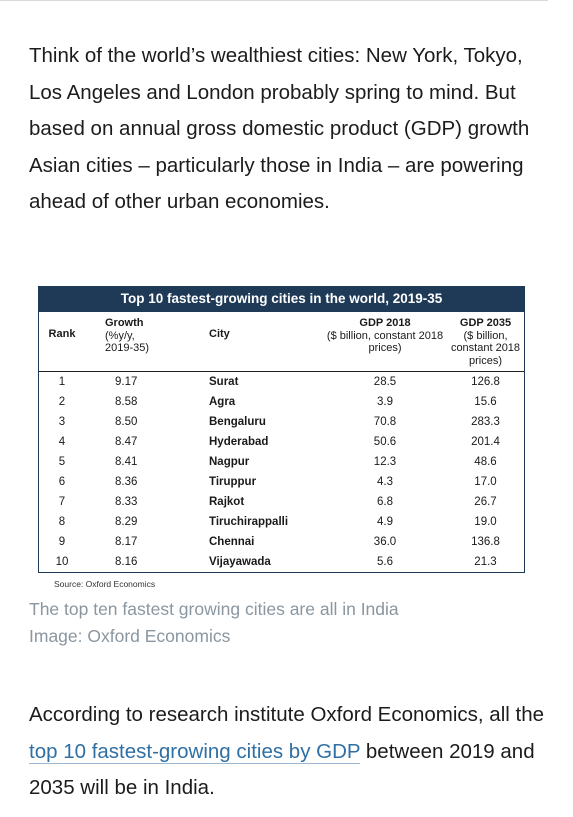  Describe the element at coordinates (130, 636) in the screenshot. I see `caption-credit: Image: Oxford Economics` at that location.